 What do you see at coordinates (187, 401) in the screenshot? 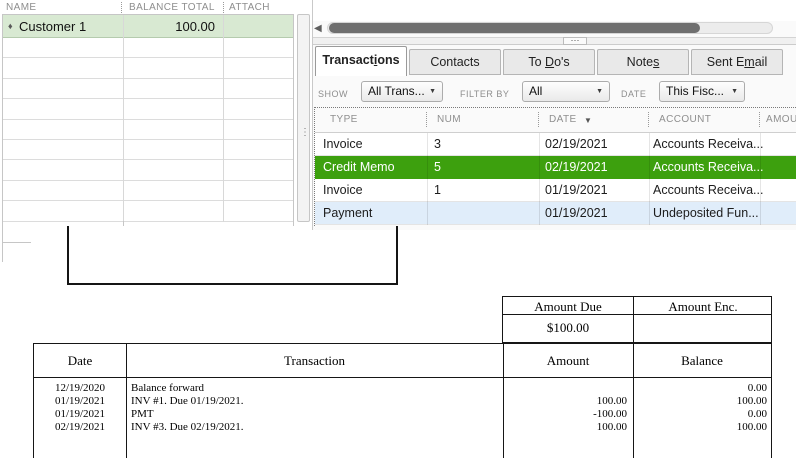
I see `cell-transaction: INV #1. Due 01/19/2021.` at bounding box center [187, 401].